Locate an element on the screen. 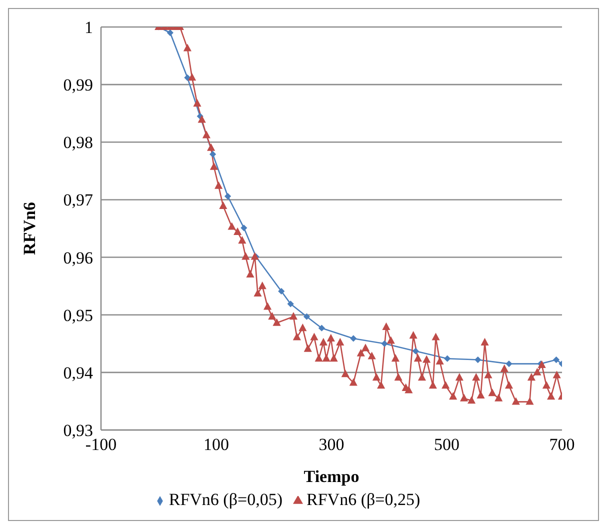  y-tick-label: 0,99 is located at coordinates (78, 85).